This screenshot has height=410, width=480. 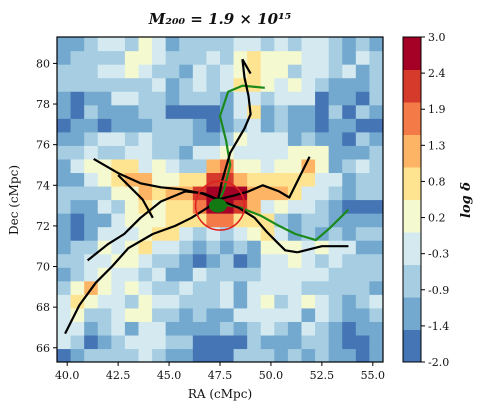 What do you see at coordinates (271, 375) in the screenshot?
I see `x-tick-label: 50.0` at bounding box center [271, 375].